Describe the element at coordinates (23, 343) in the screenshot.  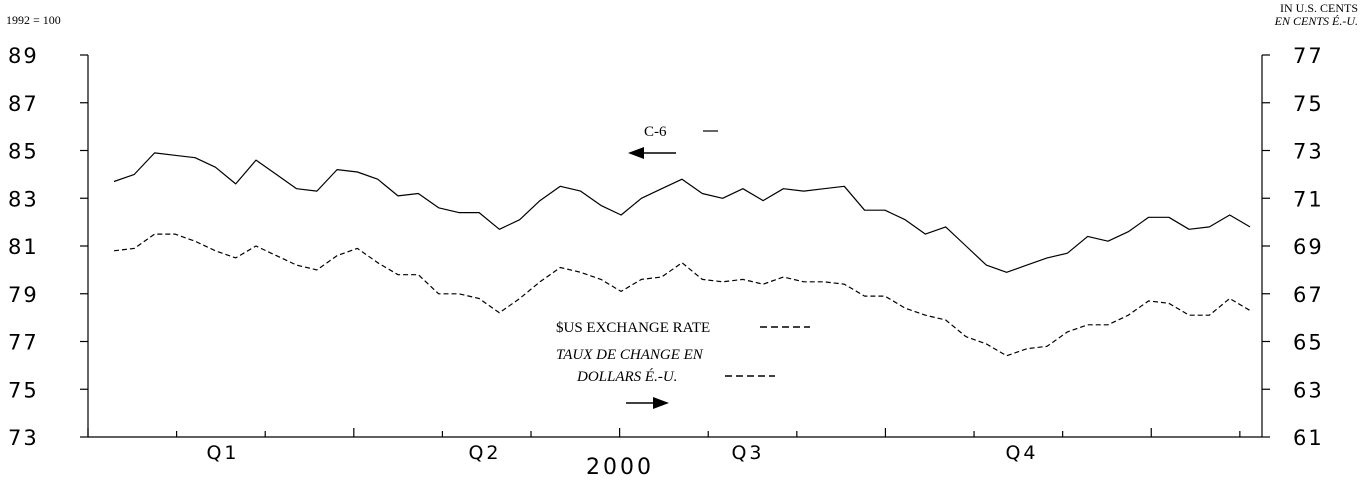
I see `left-axis-tick-label: 77` at that location.